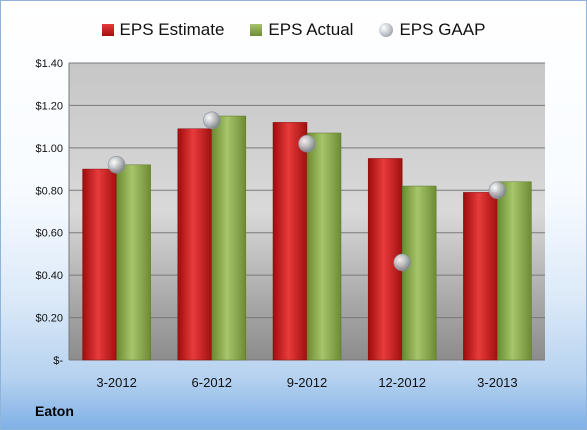 The image size is (587, 430). I want to click on y-tick-label: $0.40, so click(49, 276).